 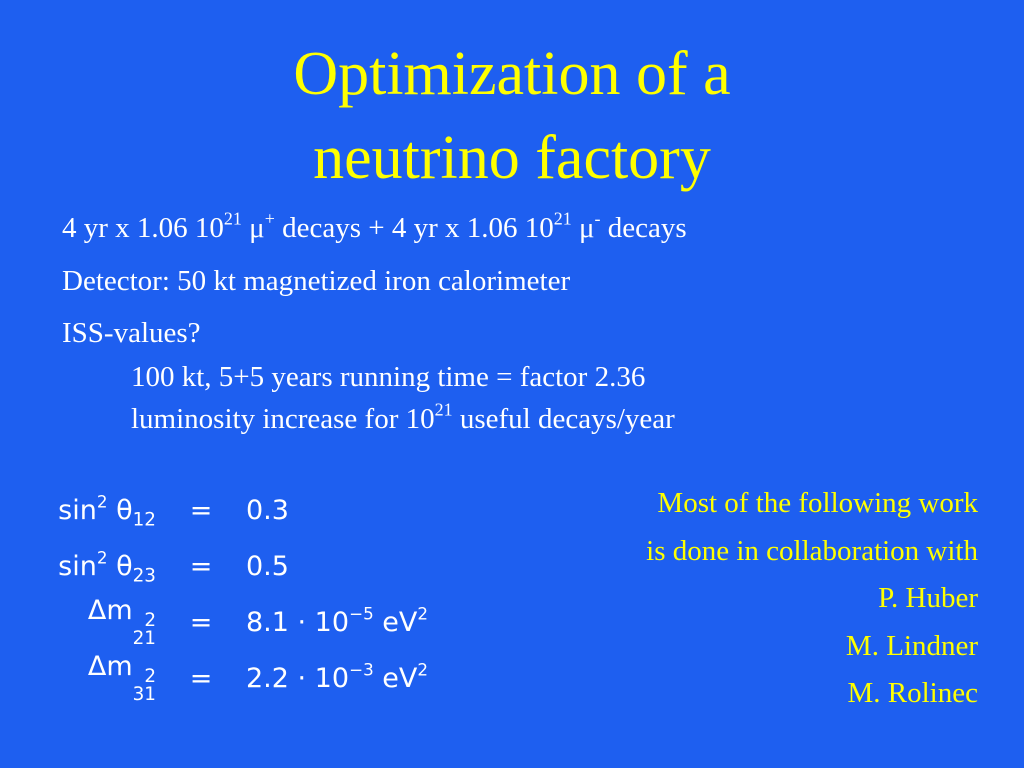 What do you see at coordinates (928, 598) in the screenshot?
I see `note-line: P. Huber` at bounding box center [928, 598].